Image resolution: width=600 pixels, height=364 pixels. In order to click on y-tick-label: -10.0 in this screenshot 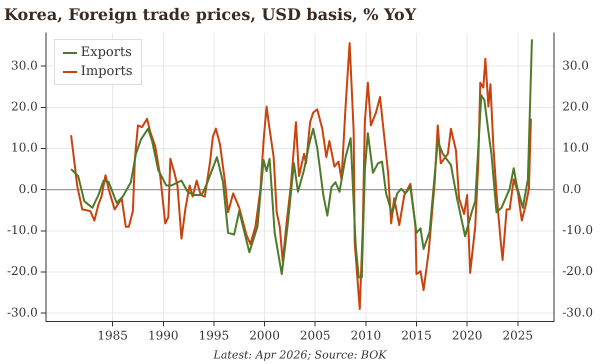, I will do `click(22, 229)`.